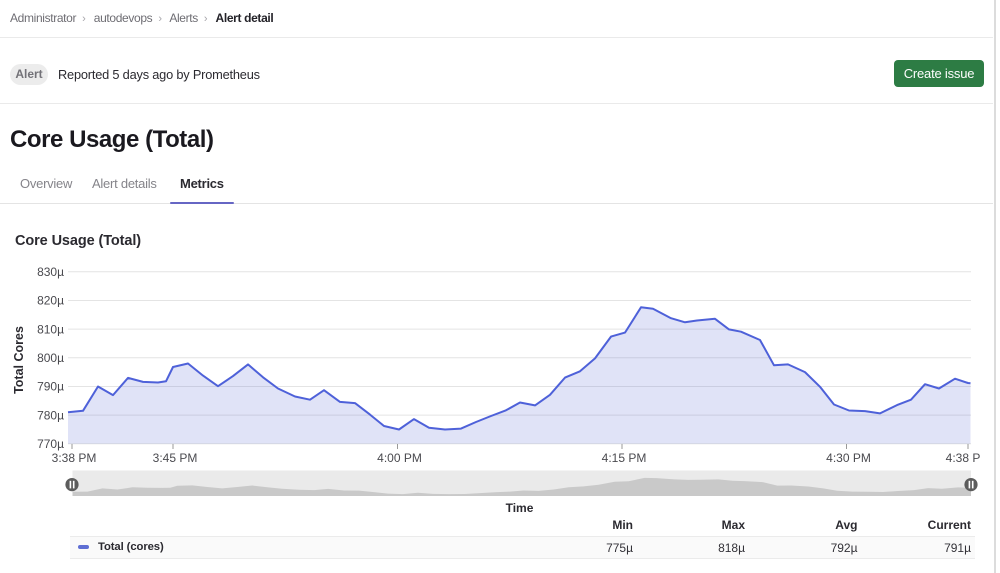 The image size is (1000, 573). I want to click on svg-text: 4:00 PM, so click(399, 458).